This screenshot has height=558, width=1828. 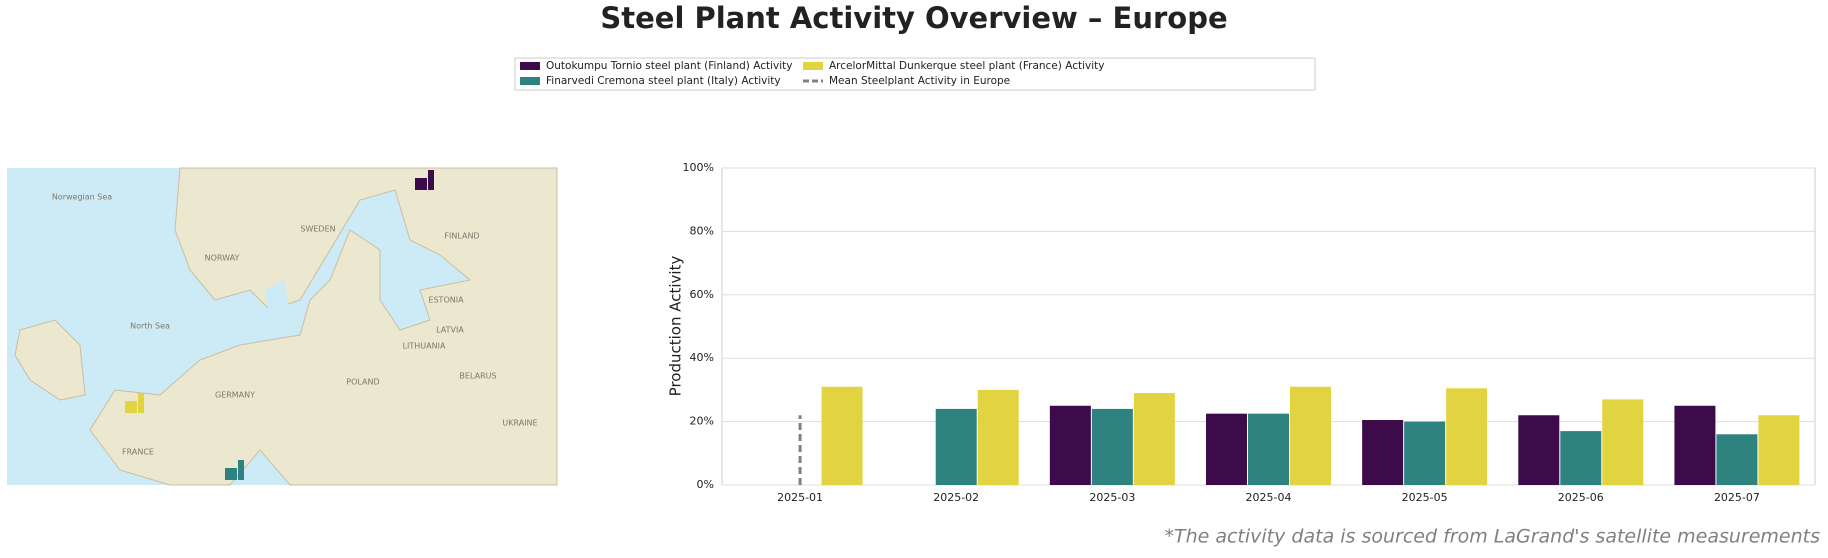 I want to click on map-label: BELARUS, so click(x=477, y=376).